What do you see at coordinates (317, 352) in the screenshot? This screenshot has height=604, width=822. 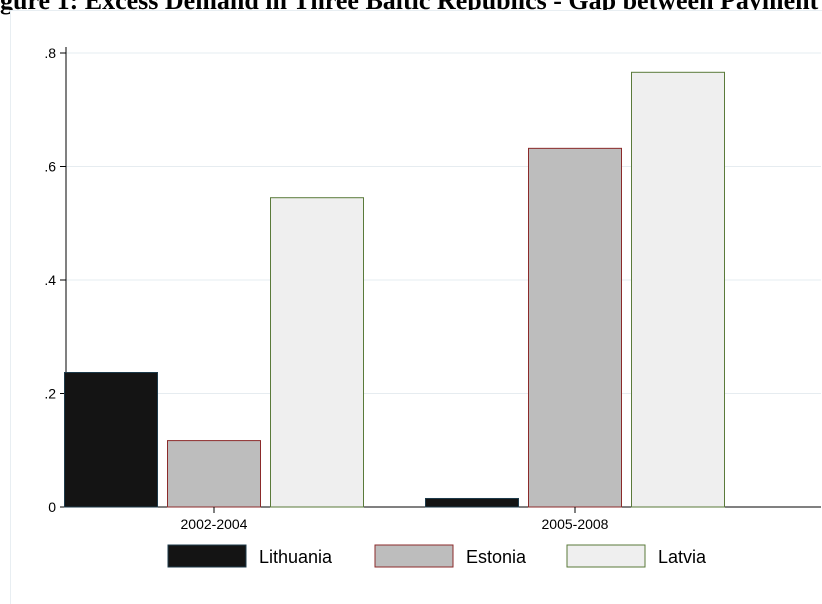 I see `bar-latvia-2002-2004` at bounding box center [317, 352].